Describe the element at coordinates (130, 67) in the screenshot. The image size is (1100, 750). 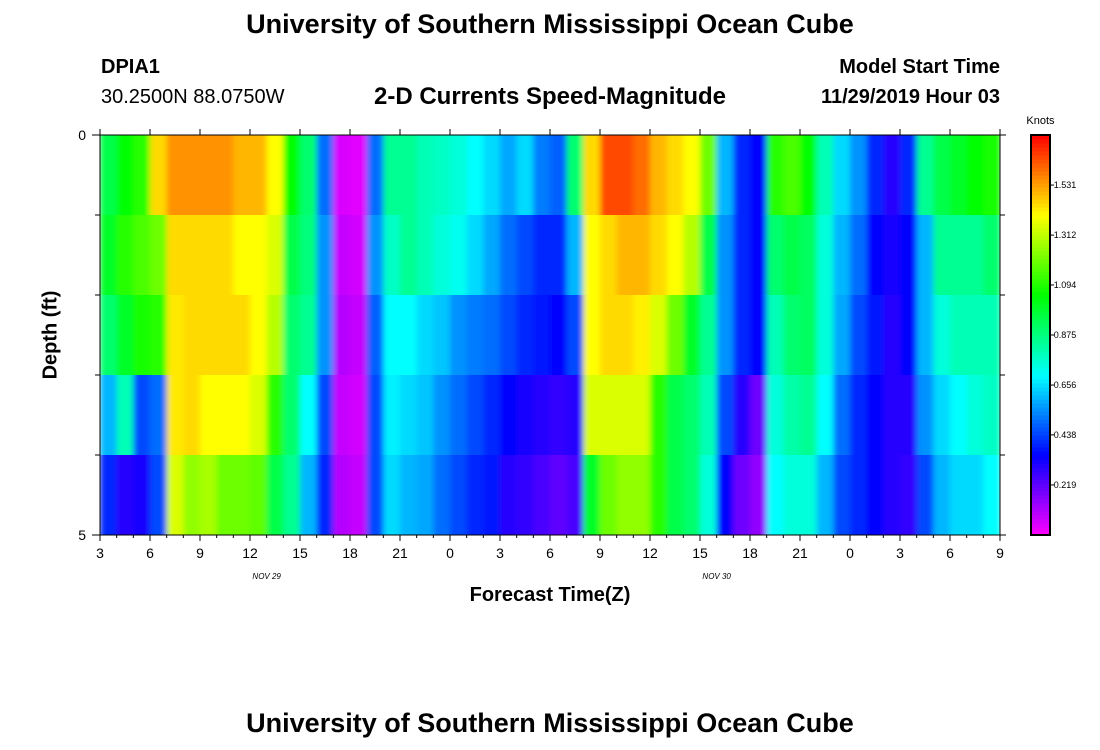
I see `station-id: DPIA1` at that location.